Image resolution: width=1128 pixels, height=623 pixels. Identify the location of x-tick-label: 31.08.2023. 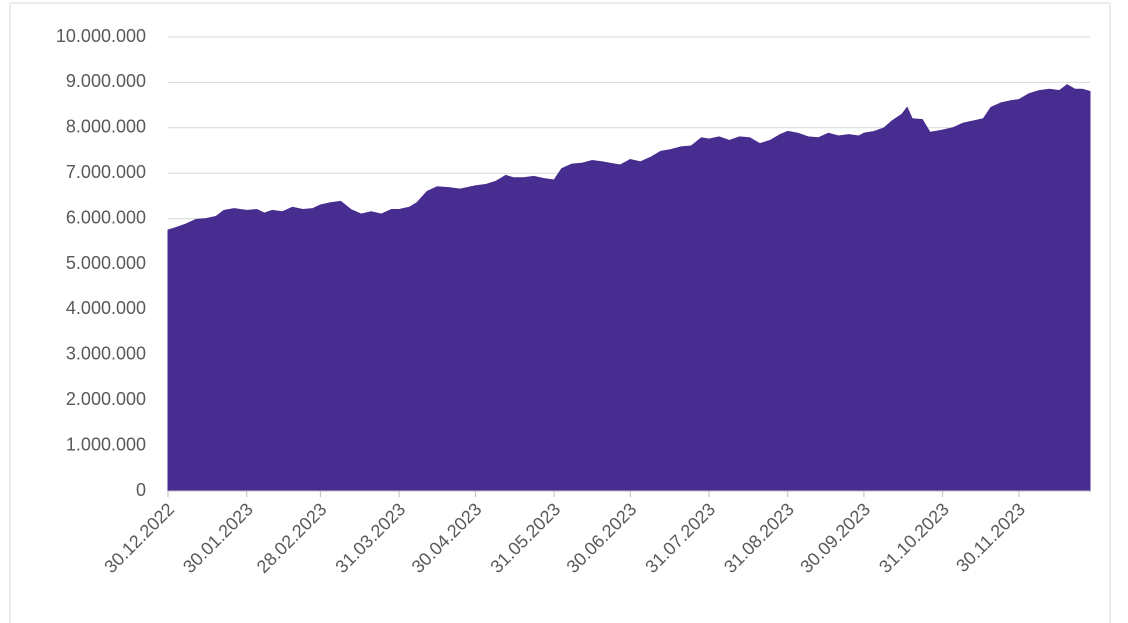
(759, 538).